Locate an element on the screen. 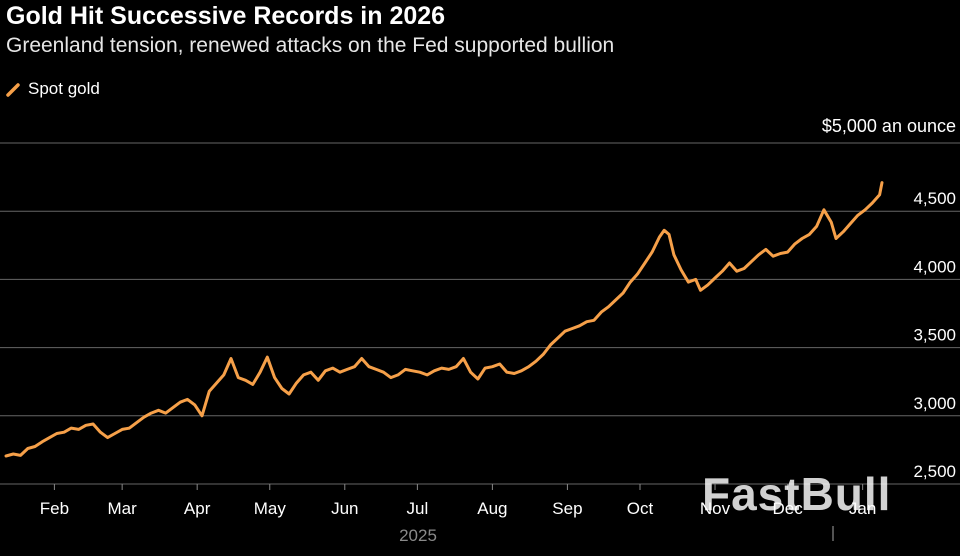 This screenshot has height=556, width=960. x-tick-label: Feb is located at coordinates (54, 508).